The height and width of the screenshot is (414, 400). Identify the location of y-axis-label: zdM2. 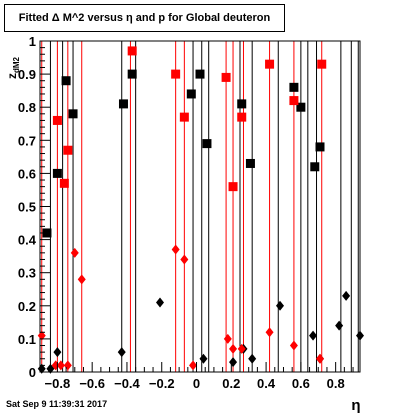
(13, 67).